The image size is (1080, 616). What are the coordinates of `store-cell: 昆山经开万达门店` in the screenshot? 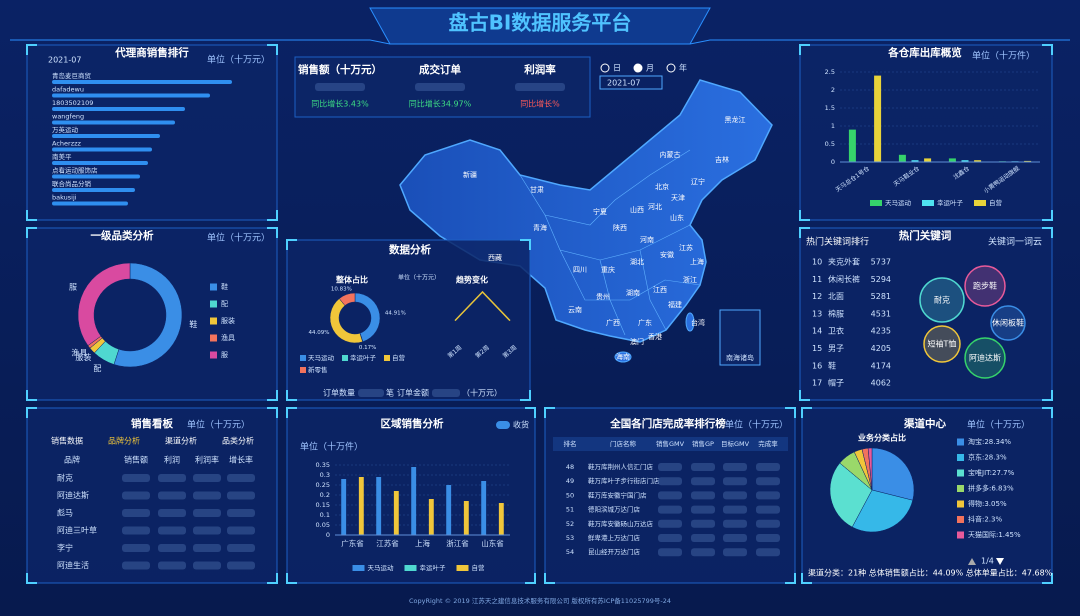 It's located at (614, 551).